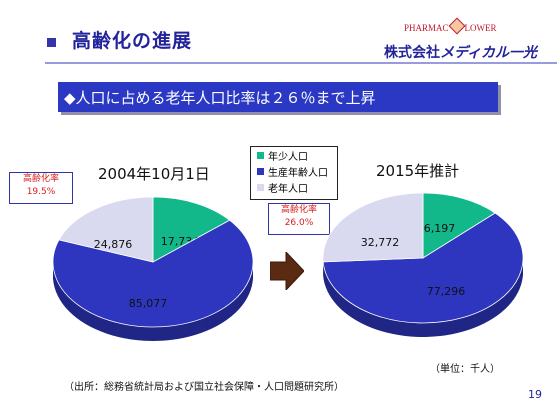 This screenshot has height=420, width=560. I want to click on company-logo: 株式会社メディカル一光, so click(460, 52).